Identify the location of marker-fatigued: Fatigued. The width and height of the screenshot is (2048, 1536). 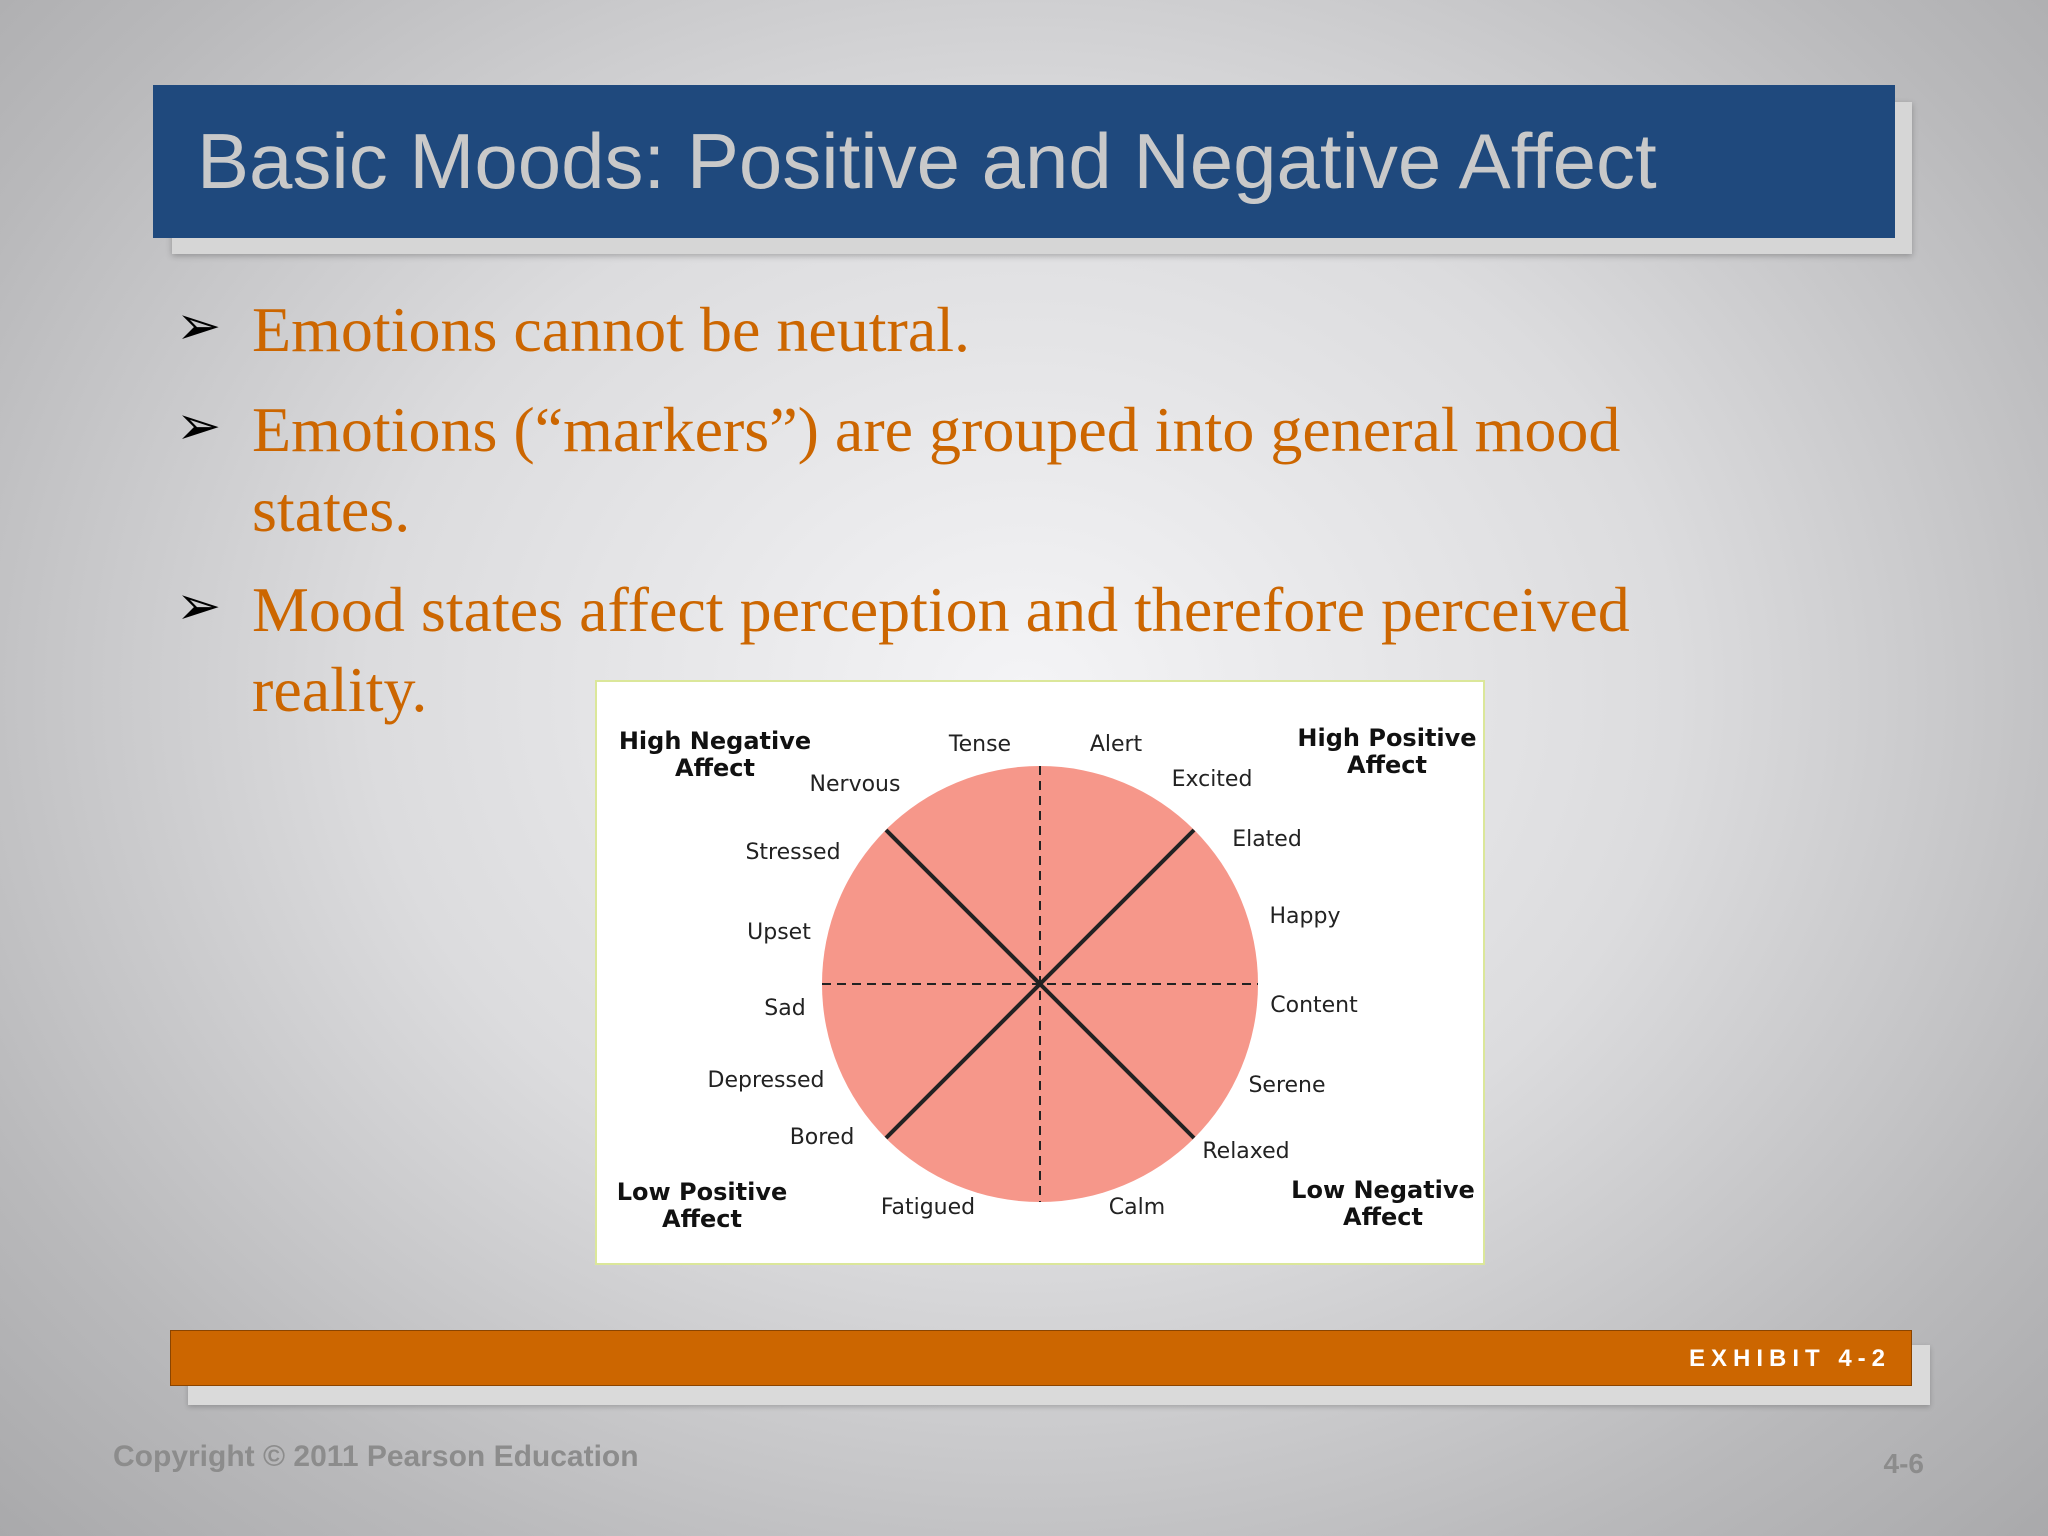
(928, 1207).